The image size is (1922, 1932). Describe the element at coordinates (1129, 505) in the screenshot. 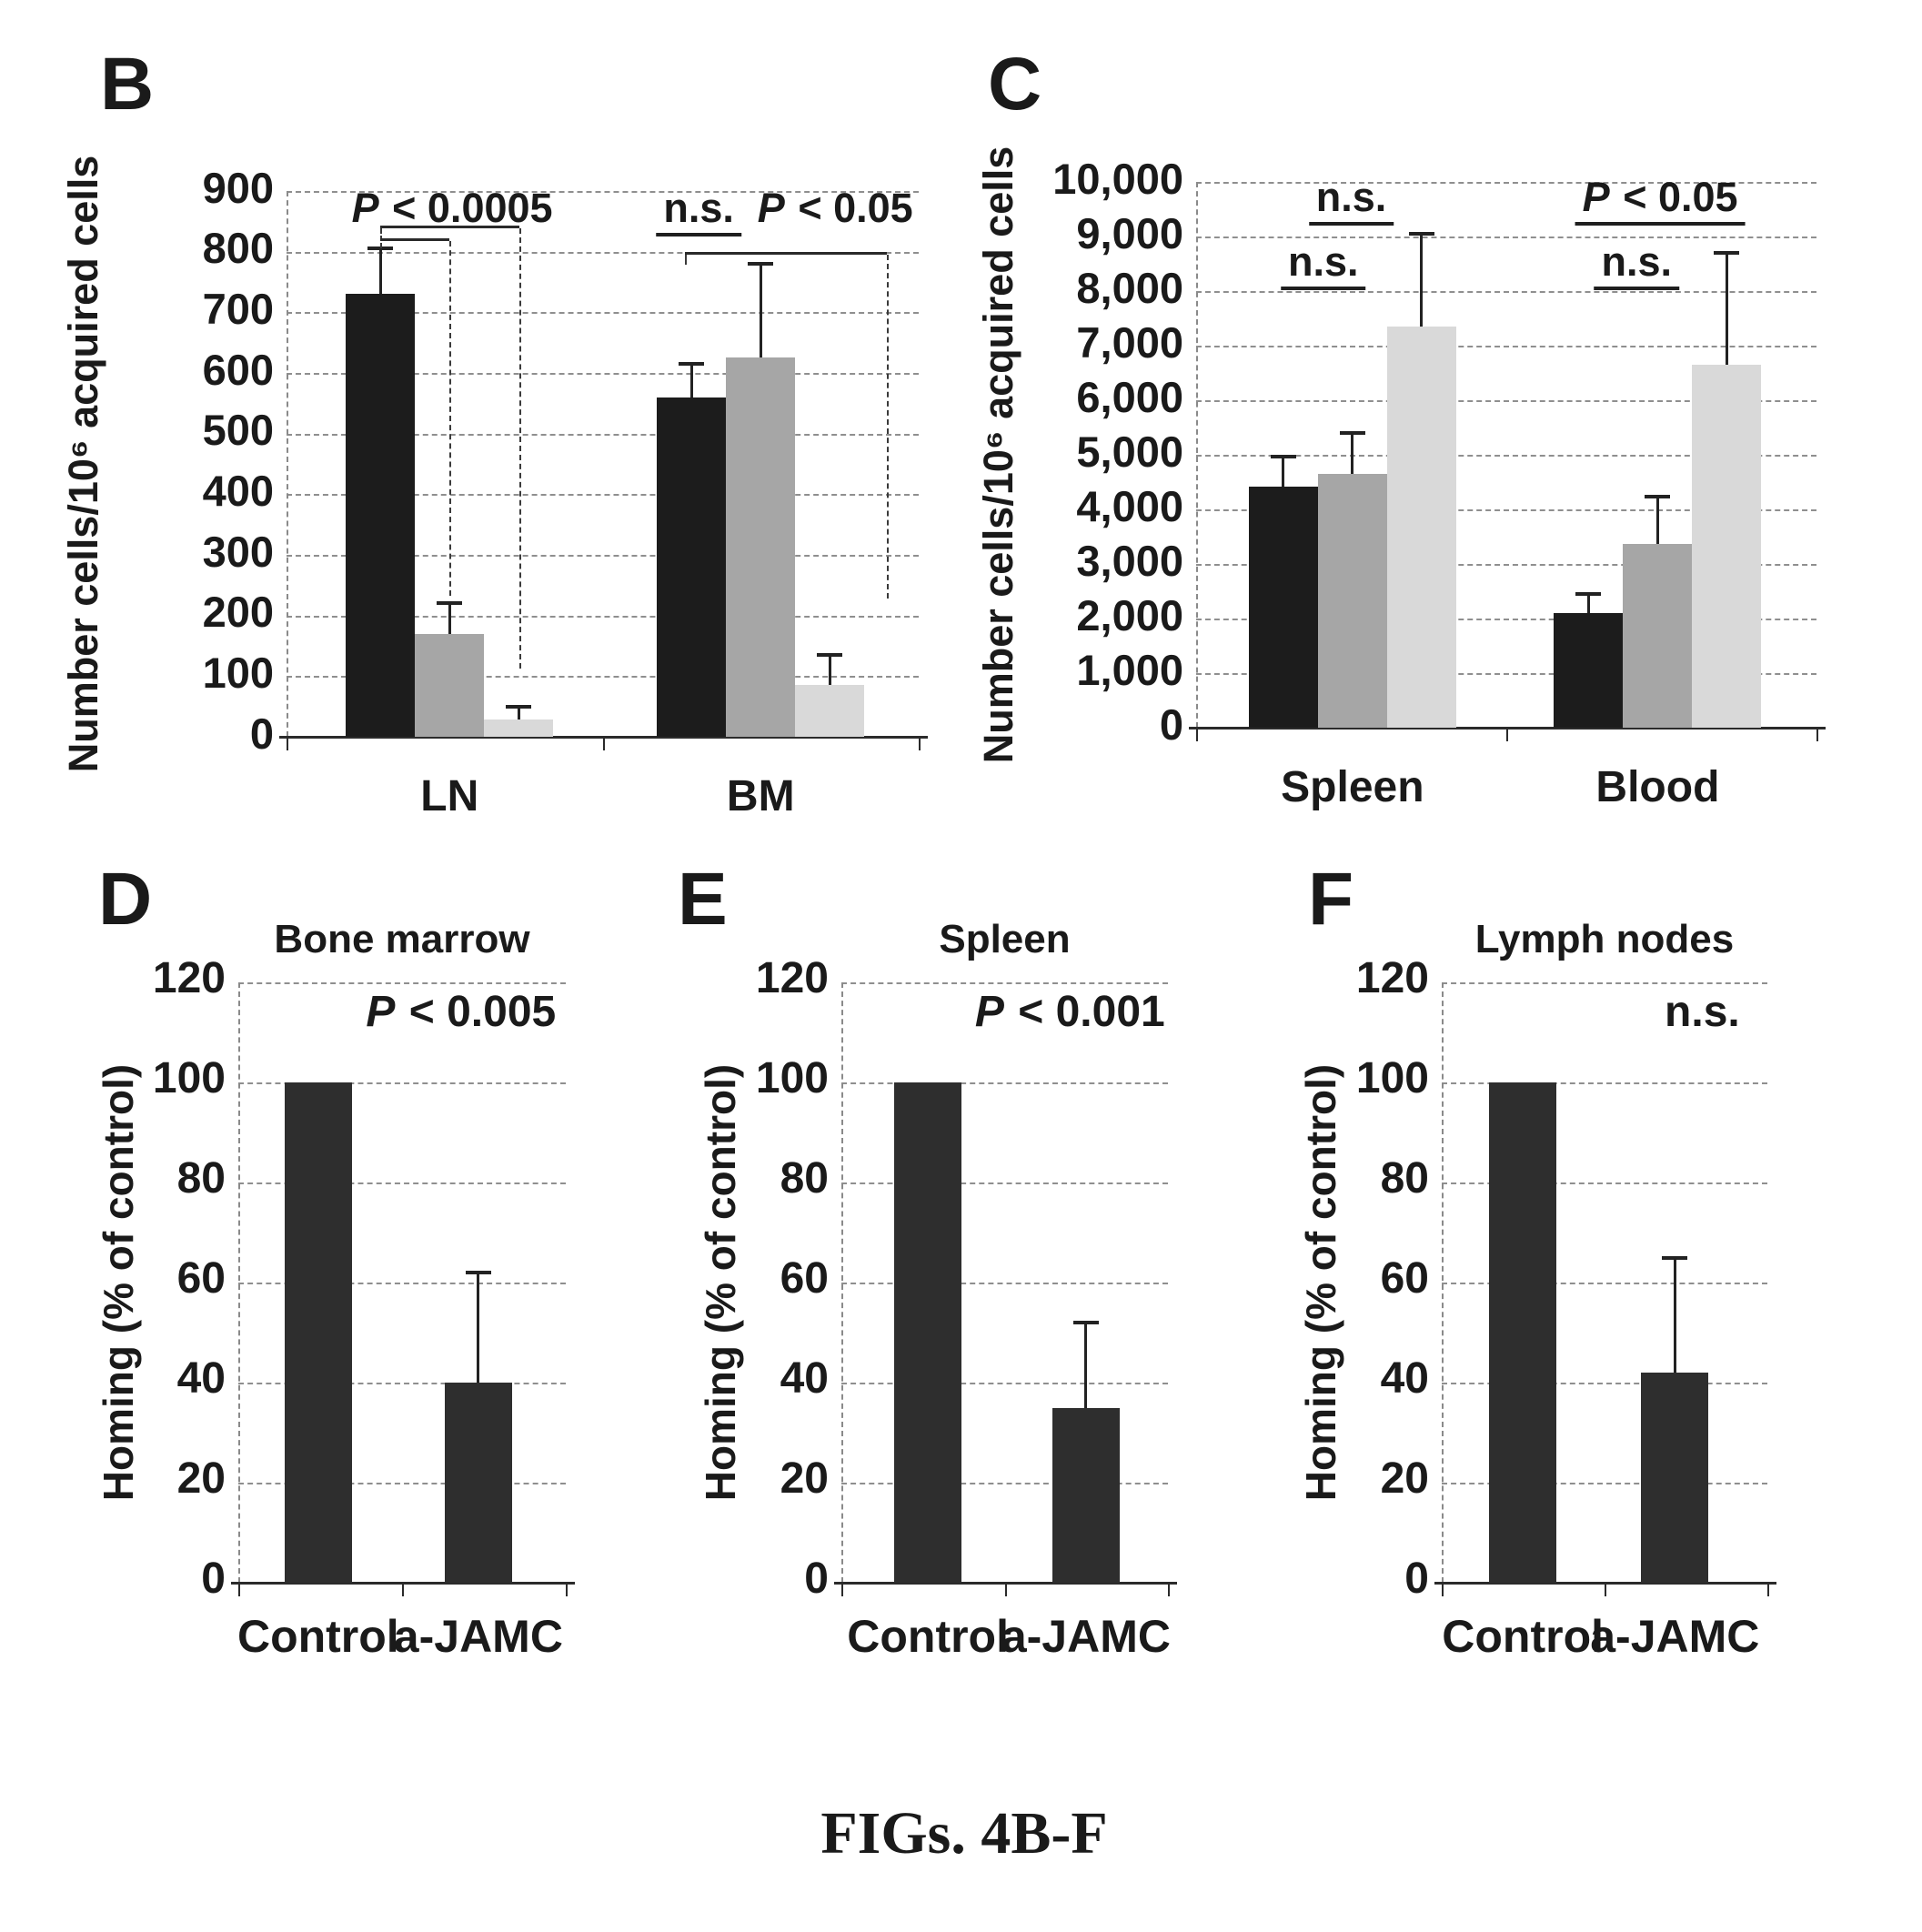

I see `y-tick-label: 4,000` at that location.